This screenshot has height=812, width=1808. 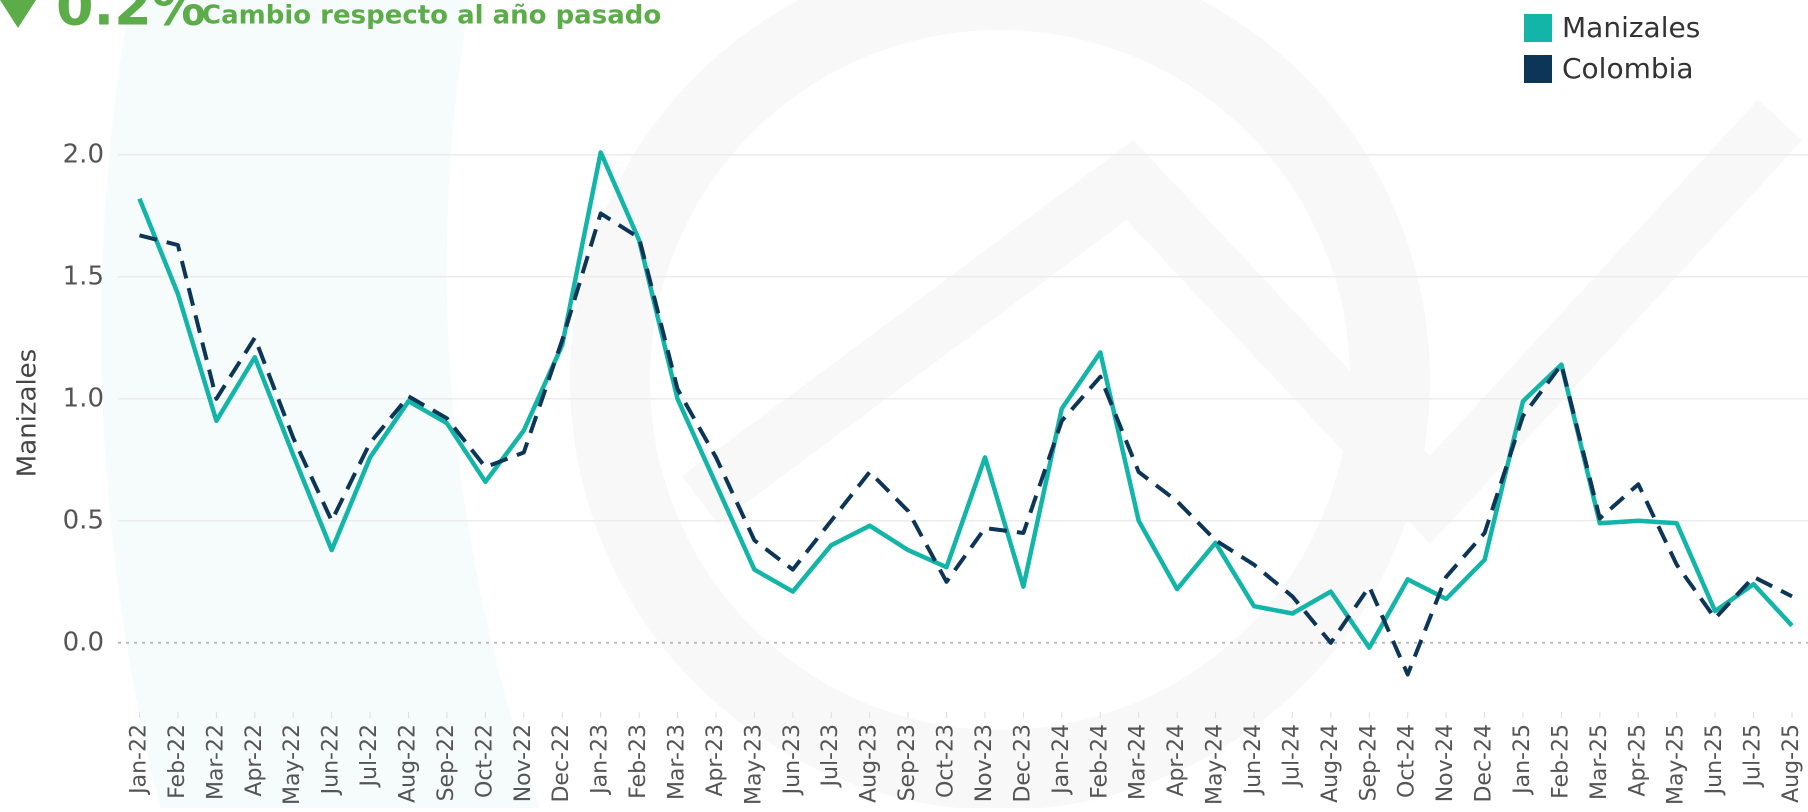 I want to click on x-tick-label: Mar-24, so click(x=1138, y=762).